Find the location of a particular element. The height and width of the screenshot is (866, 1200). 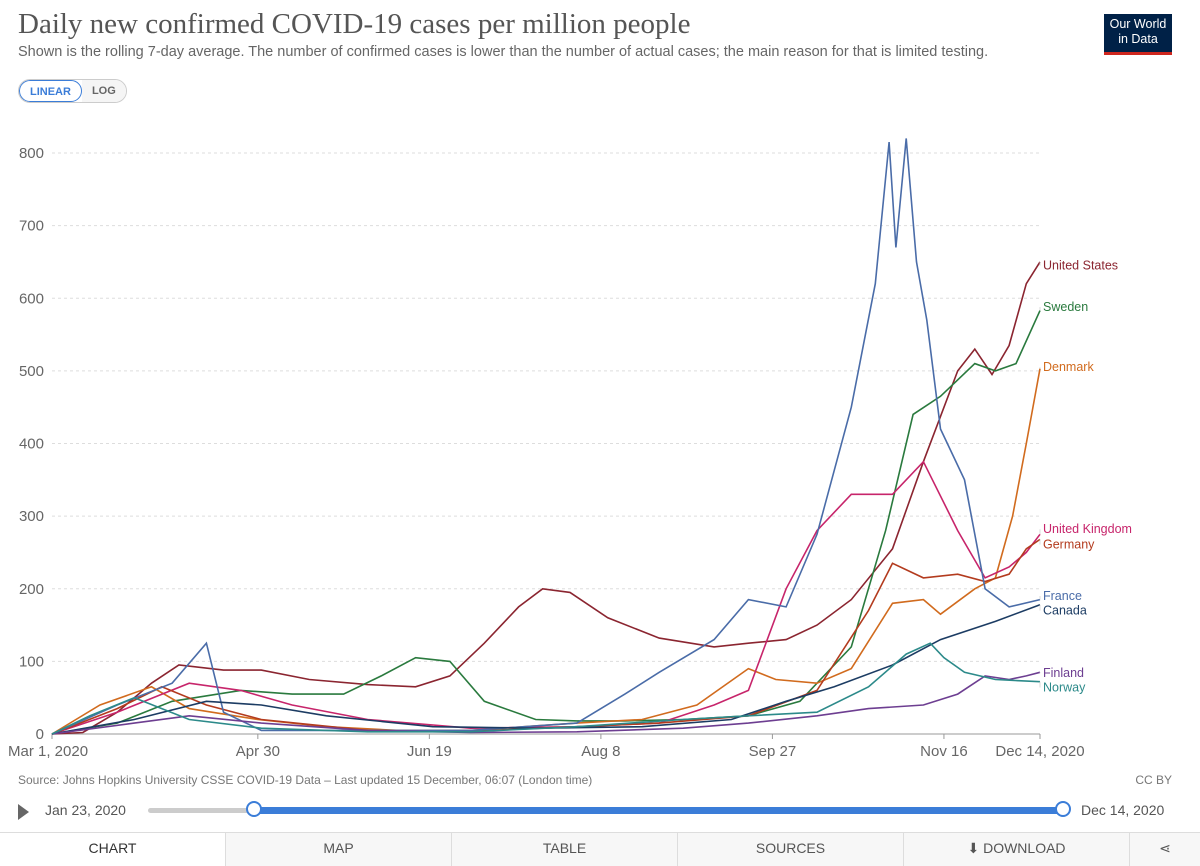

y-axis-ticks: 0 100 200 300 400 500 600 700 800 is located at coordinates (31, 444).